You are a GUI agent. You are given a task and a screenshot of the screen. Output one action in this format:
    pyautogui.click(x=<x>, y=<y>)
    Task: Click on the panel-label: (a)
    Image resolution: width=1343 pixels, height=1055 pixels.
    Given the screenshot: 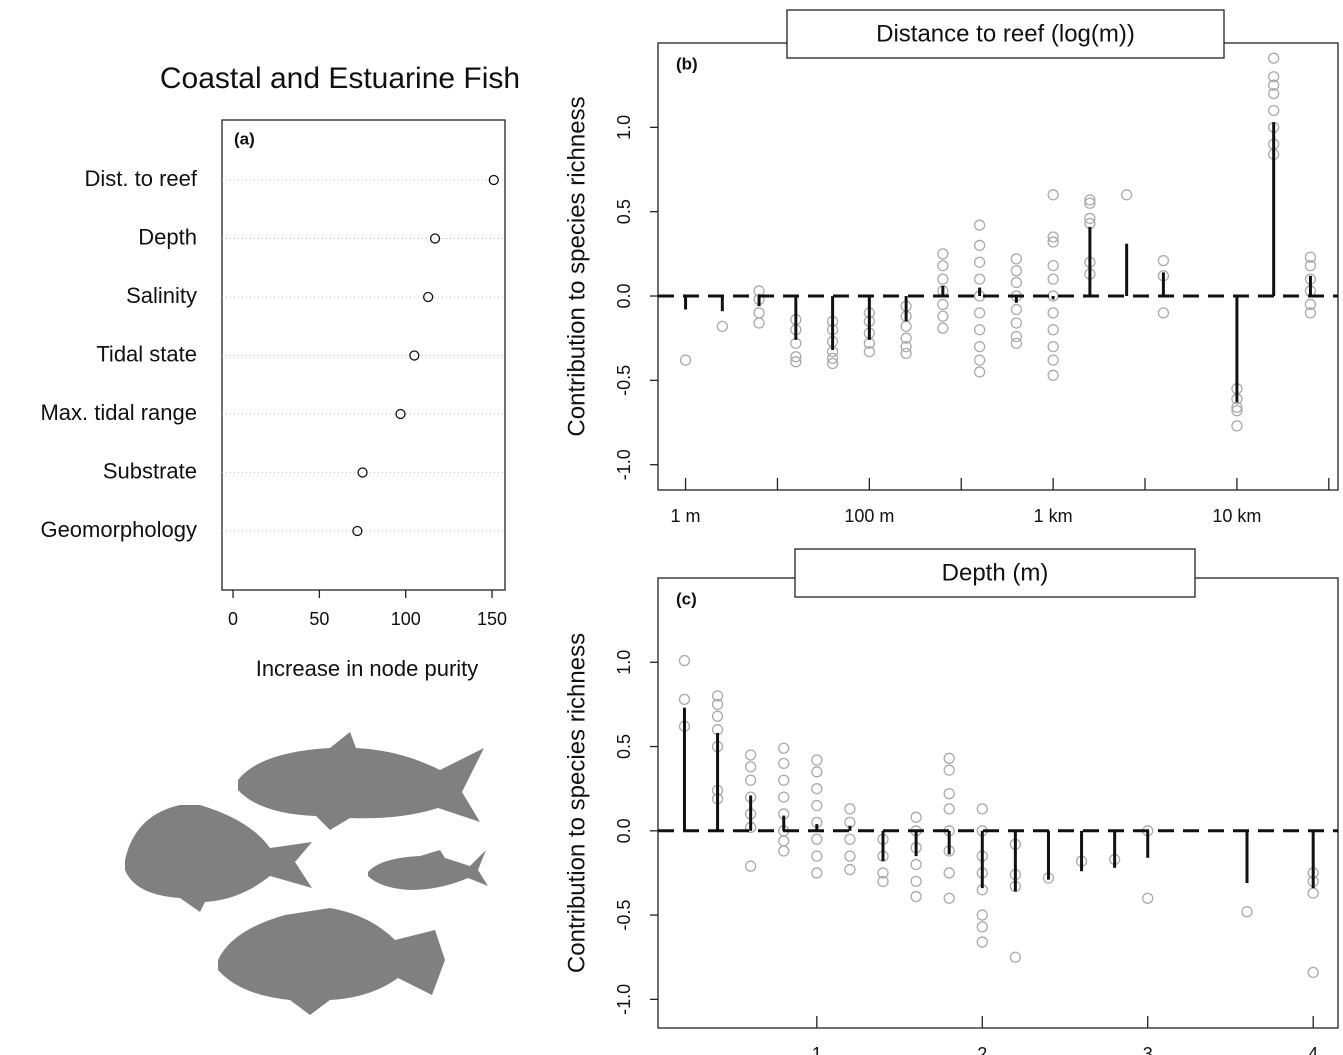 What is the action you would take?
    pyautogui.click(x=244, y=138)
    